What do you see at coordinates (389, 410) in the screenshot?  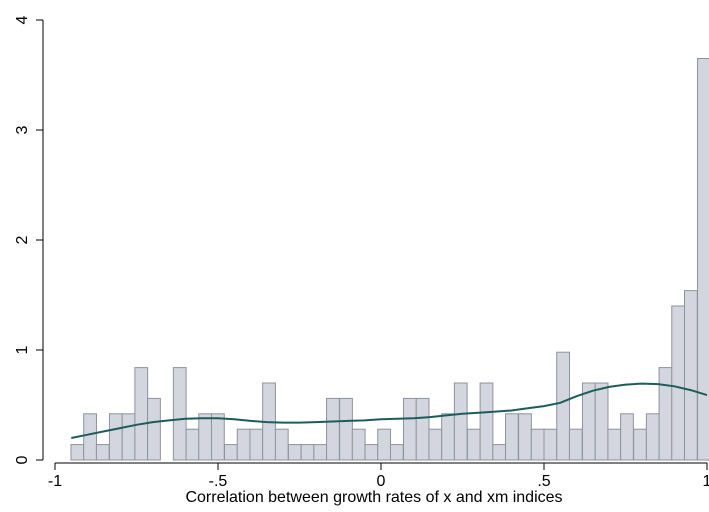 I see `density-curve` at bounding box center [389, 410].